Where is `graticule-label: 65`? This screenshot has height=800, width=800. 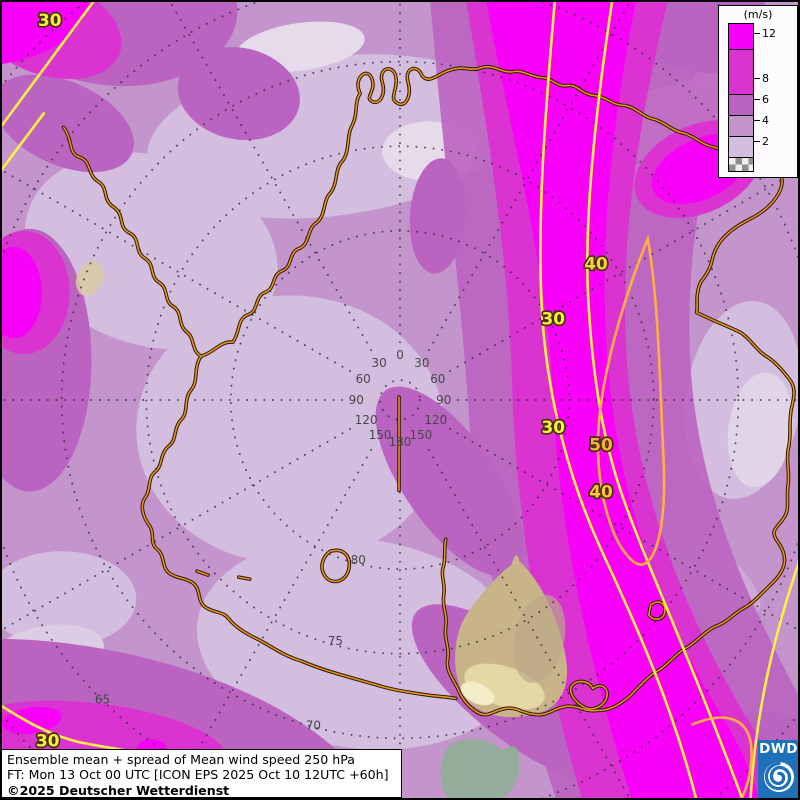 graticule-label: 65 is located at coordinates (102, 699).